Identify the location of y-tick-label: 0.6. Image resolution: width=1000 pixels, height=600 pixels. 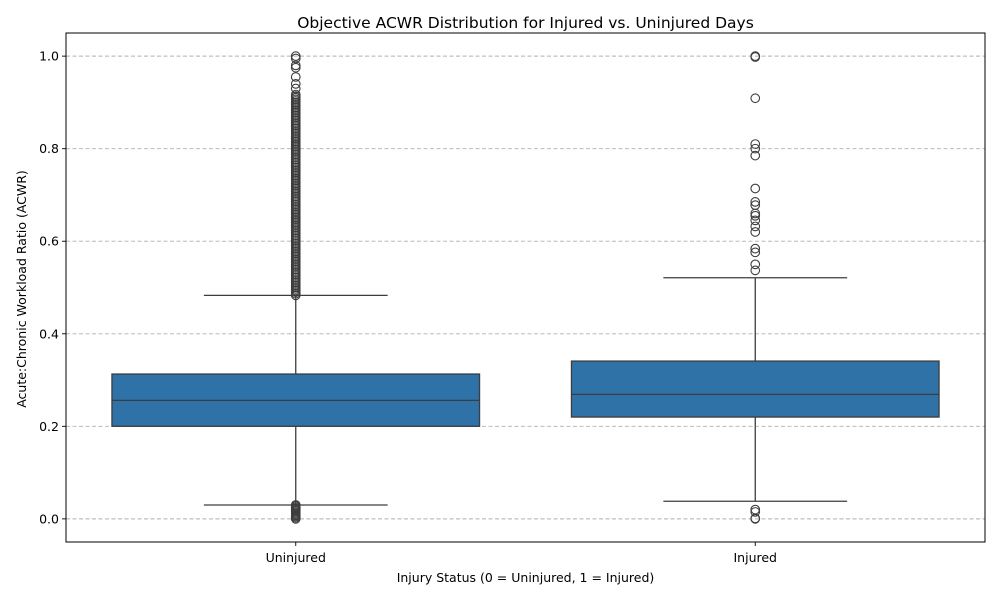
(49, 241).